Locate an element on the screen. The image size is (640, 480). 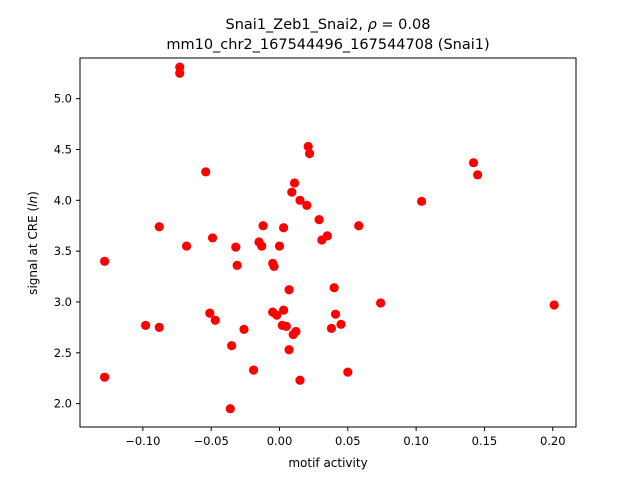
x-tick-label-2: 0.00 is located at coordinates (280, 441).